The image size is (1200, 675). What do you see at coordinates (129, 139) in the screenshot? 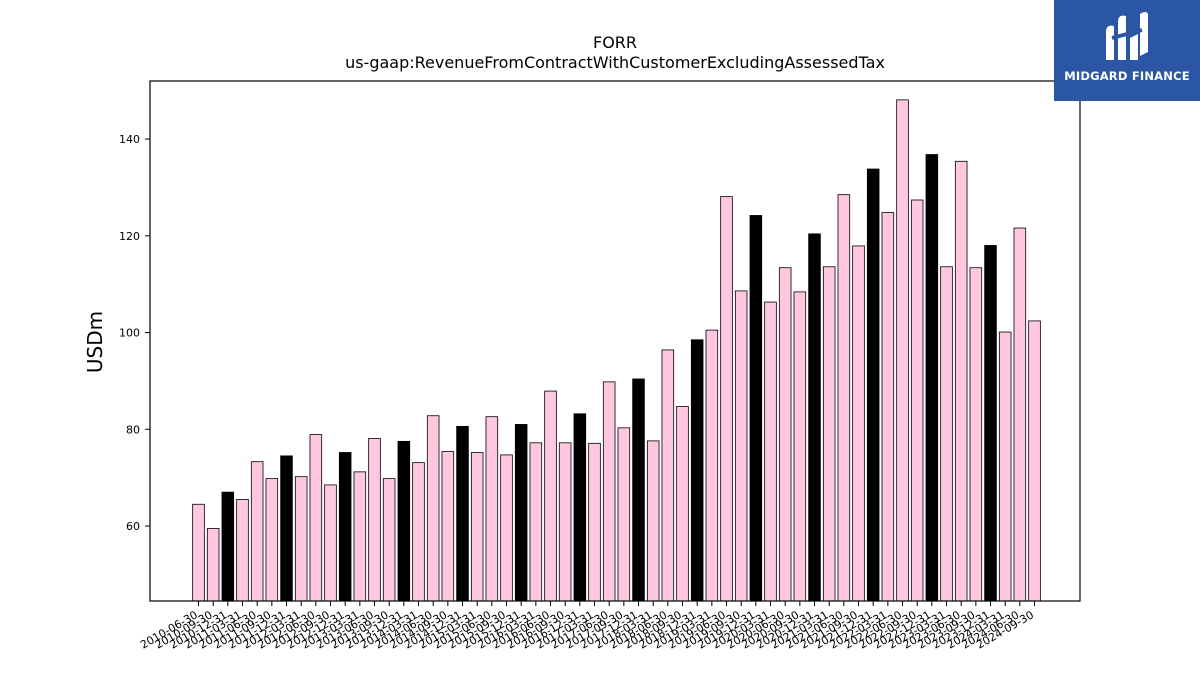
I see `y-tick-label: 140` at bounding box center [129, 139].